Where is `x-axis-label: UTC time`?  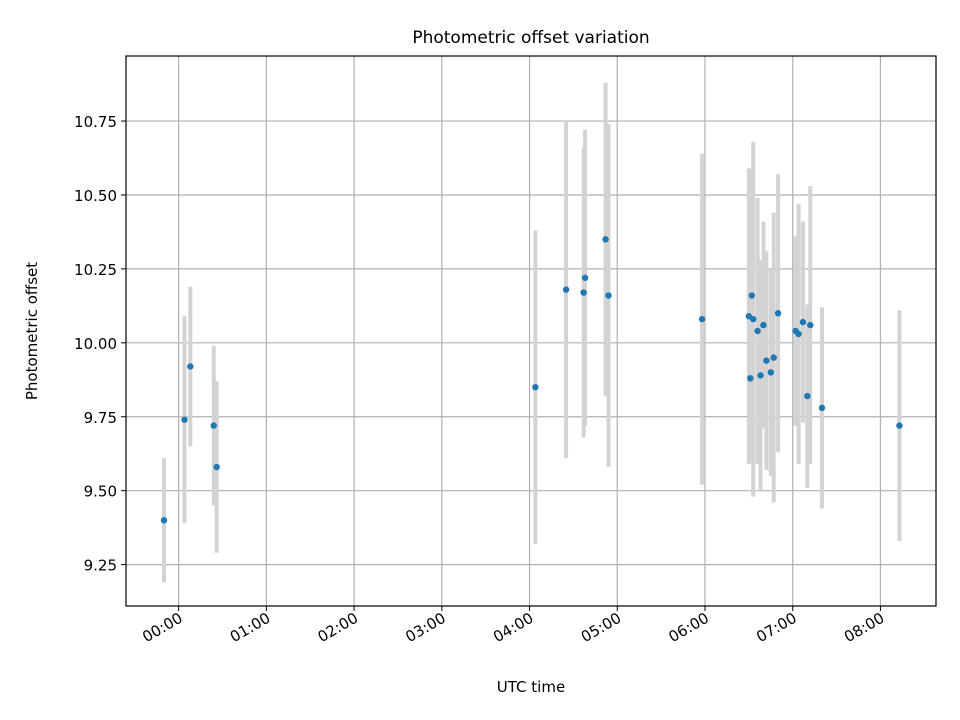
x-axis-label: UTC time is located at coordinates (531, 687).